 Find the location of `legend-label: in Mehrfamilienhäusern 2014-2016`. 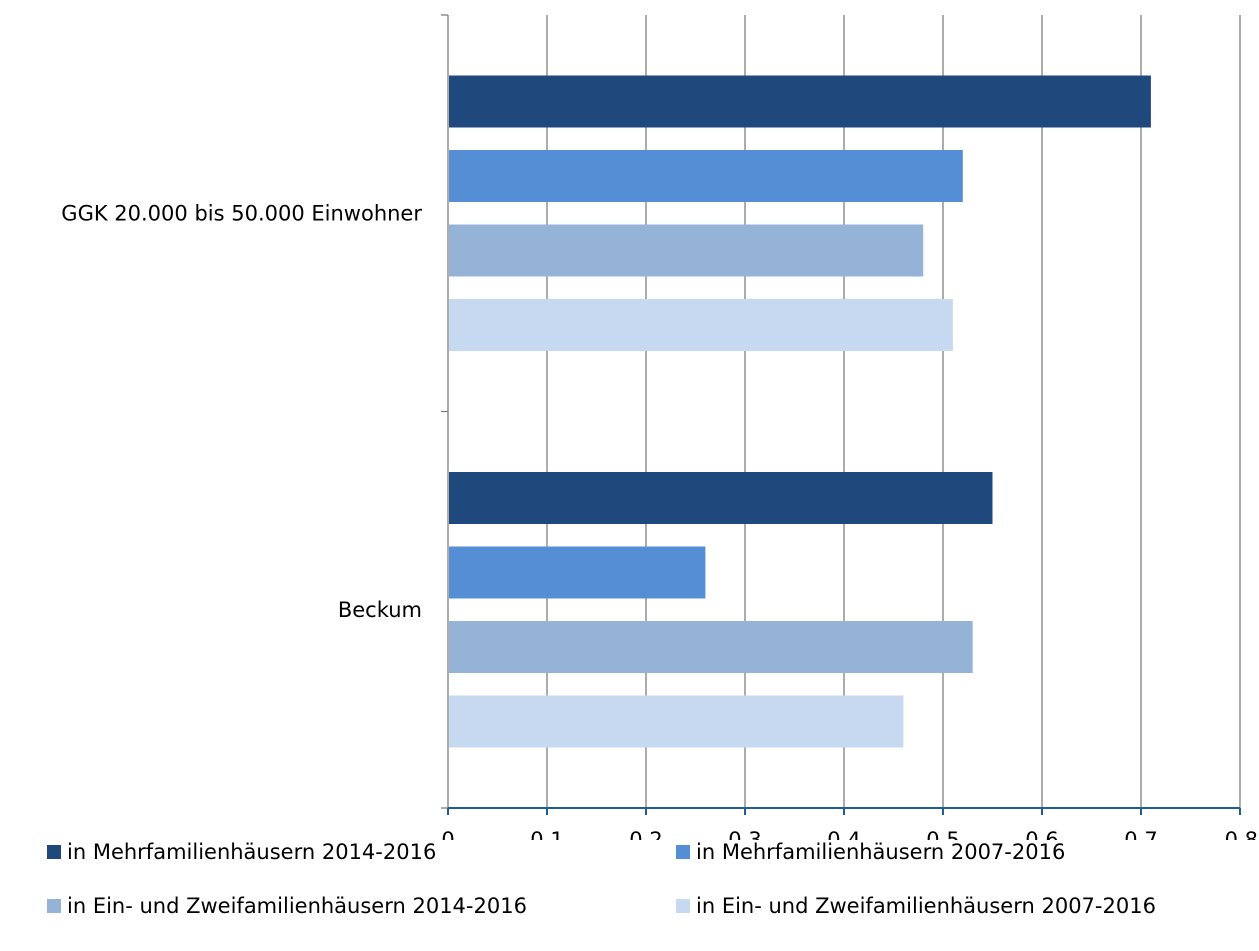

legend-label: in Mehrfamilienhäusern 2014-2016 is located at coordinates (252, 852).